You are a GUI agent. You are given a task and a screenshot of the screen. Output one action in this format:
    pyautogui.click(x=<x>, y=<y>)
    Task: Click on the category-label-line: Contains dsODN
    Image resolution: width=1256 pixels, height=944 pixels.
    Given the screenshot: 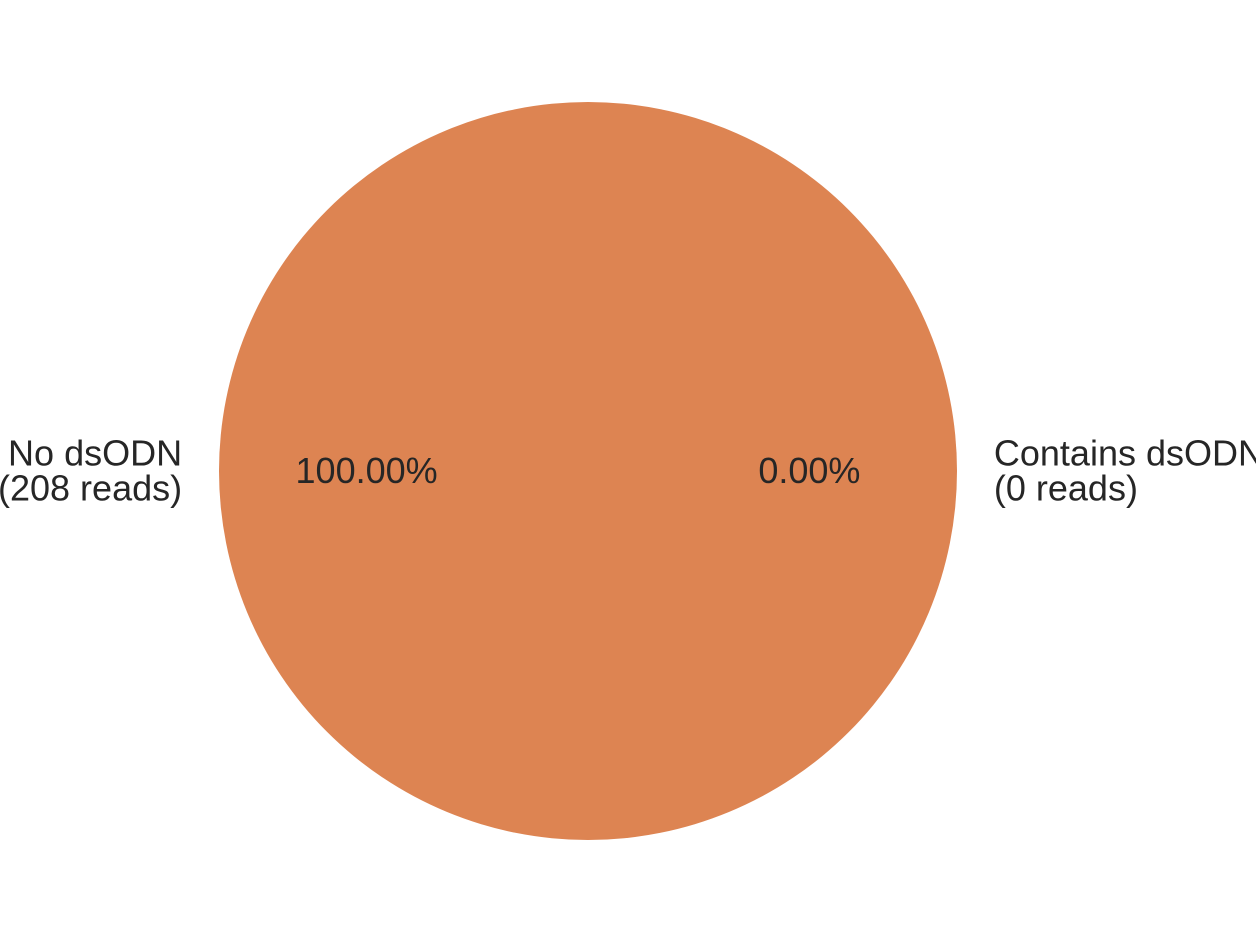 What is the action you would take?
    pyautogui.click(x=1125, y=453)
    